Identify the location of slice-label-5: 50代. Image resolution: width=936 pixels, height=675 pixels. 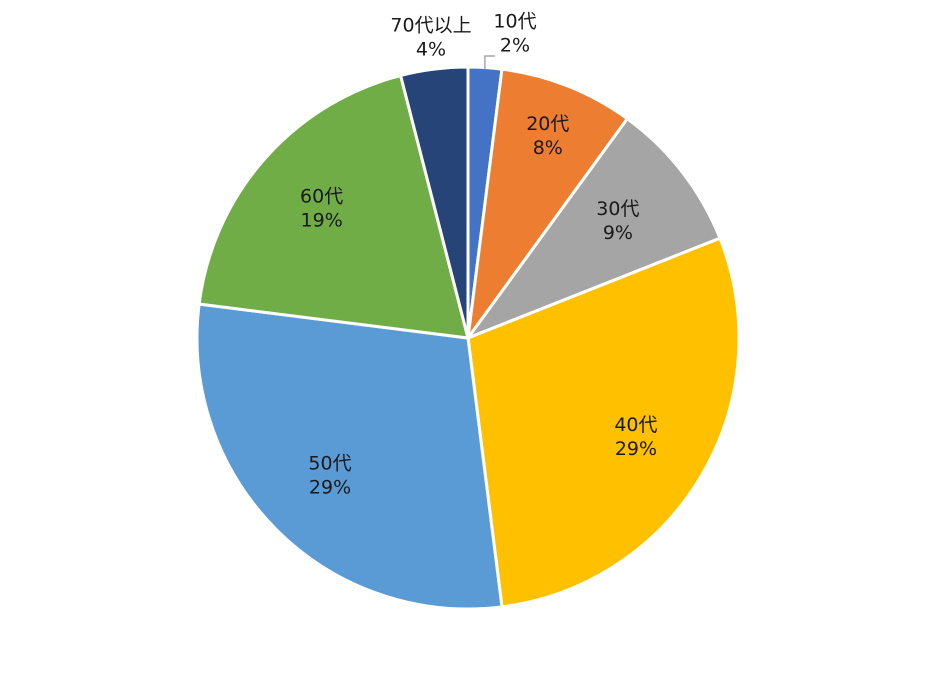
(329, 463).